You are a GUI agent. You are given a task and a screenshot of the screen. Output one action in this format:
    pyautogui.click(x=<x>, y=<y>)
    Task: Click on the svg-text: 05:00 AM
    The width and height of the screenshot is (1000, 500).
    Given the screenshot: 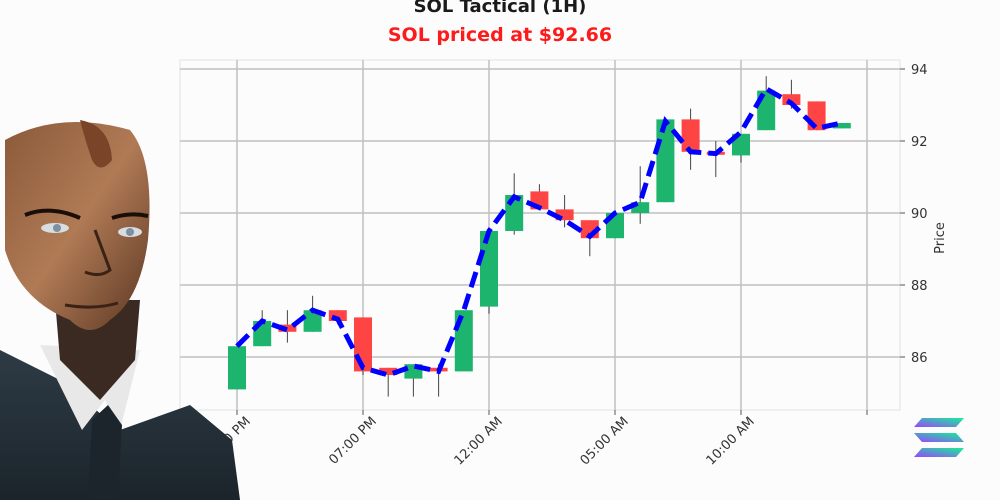 What is the action you would take?
    pyautogui.click(x=605, y=441)
    